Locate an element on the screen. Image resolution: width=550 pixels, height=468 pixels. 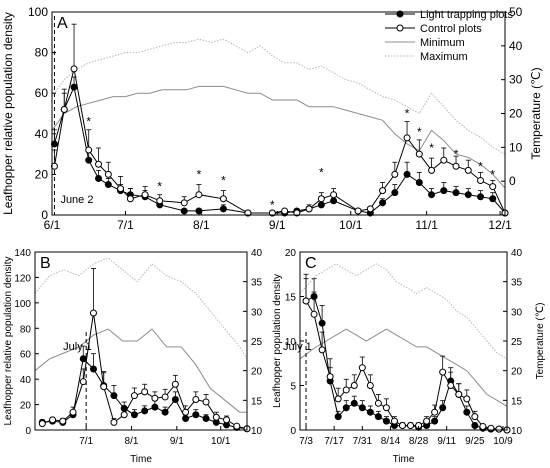
y-tick-label: 60 is located at coordinates (42, 93).